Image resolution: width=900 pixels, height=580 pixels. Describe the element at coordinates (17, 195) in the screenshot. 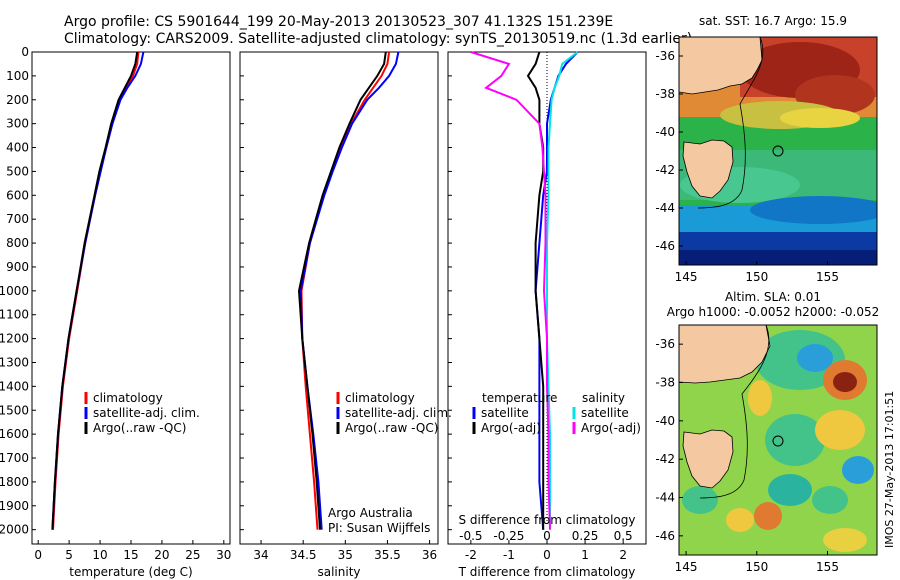

I see `y-tick-label: 600` at that location.